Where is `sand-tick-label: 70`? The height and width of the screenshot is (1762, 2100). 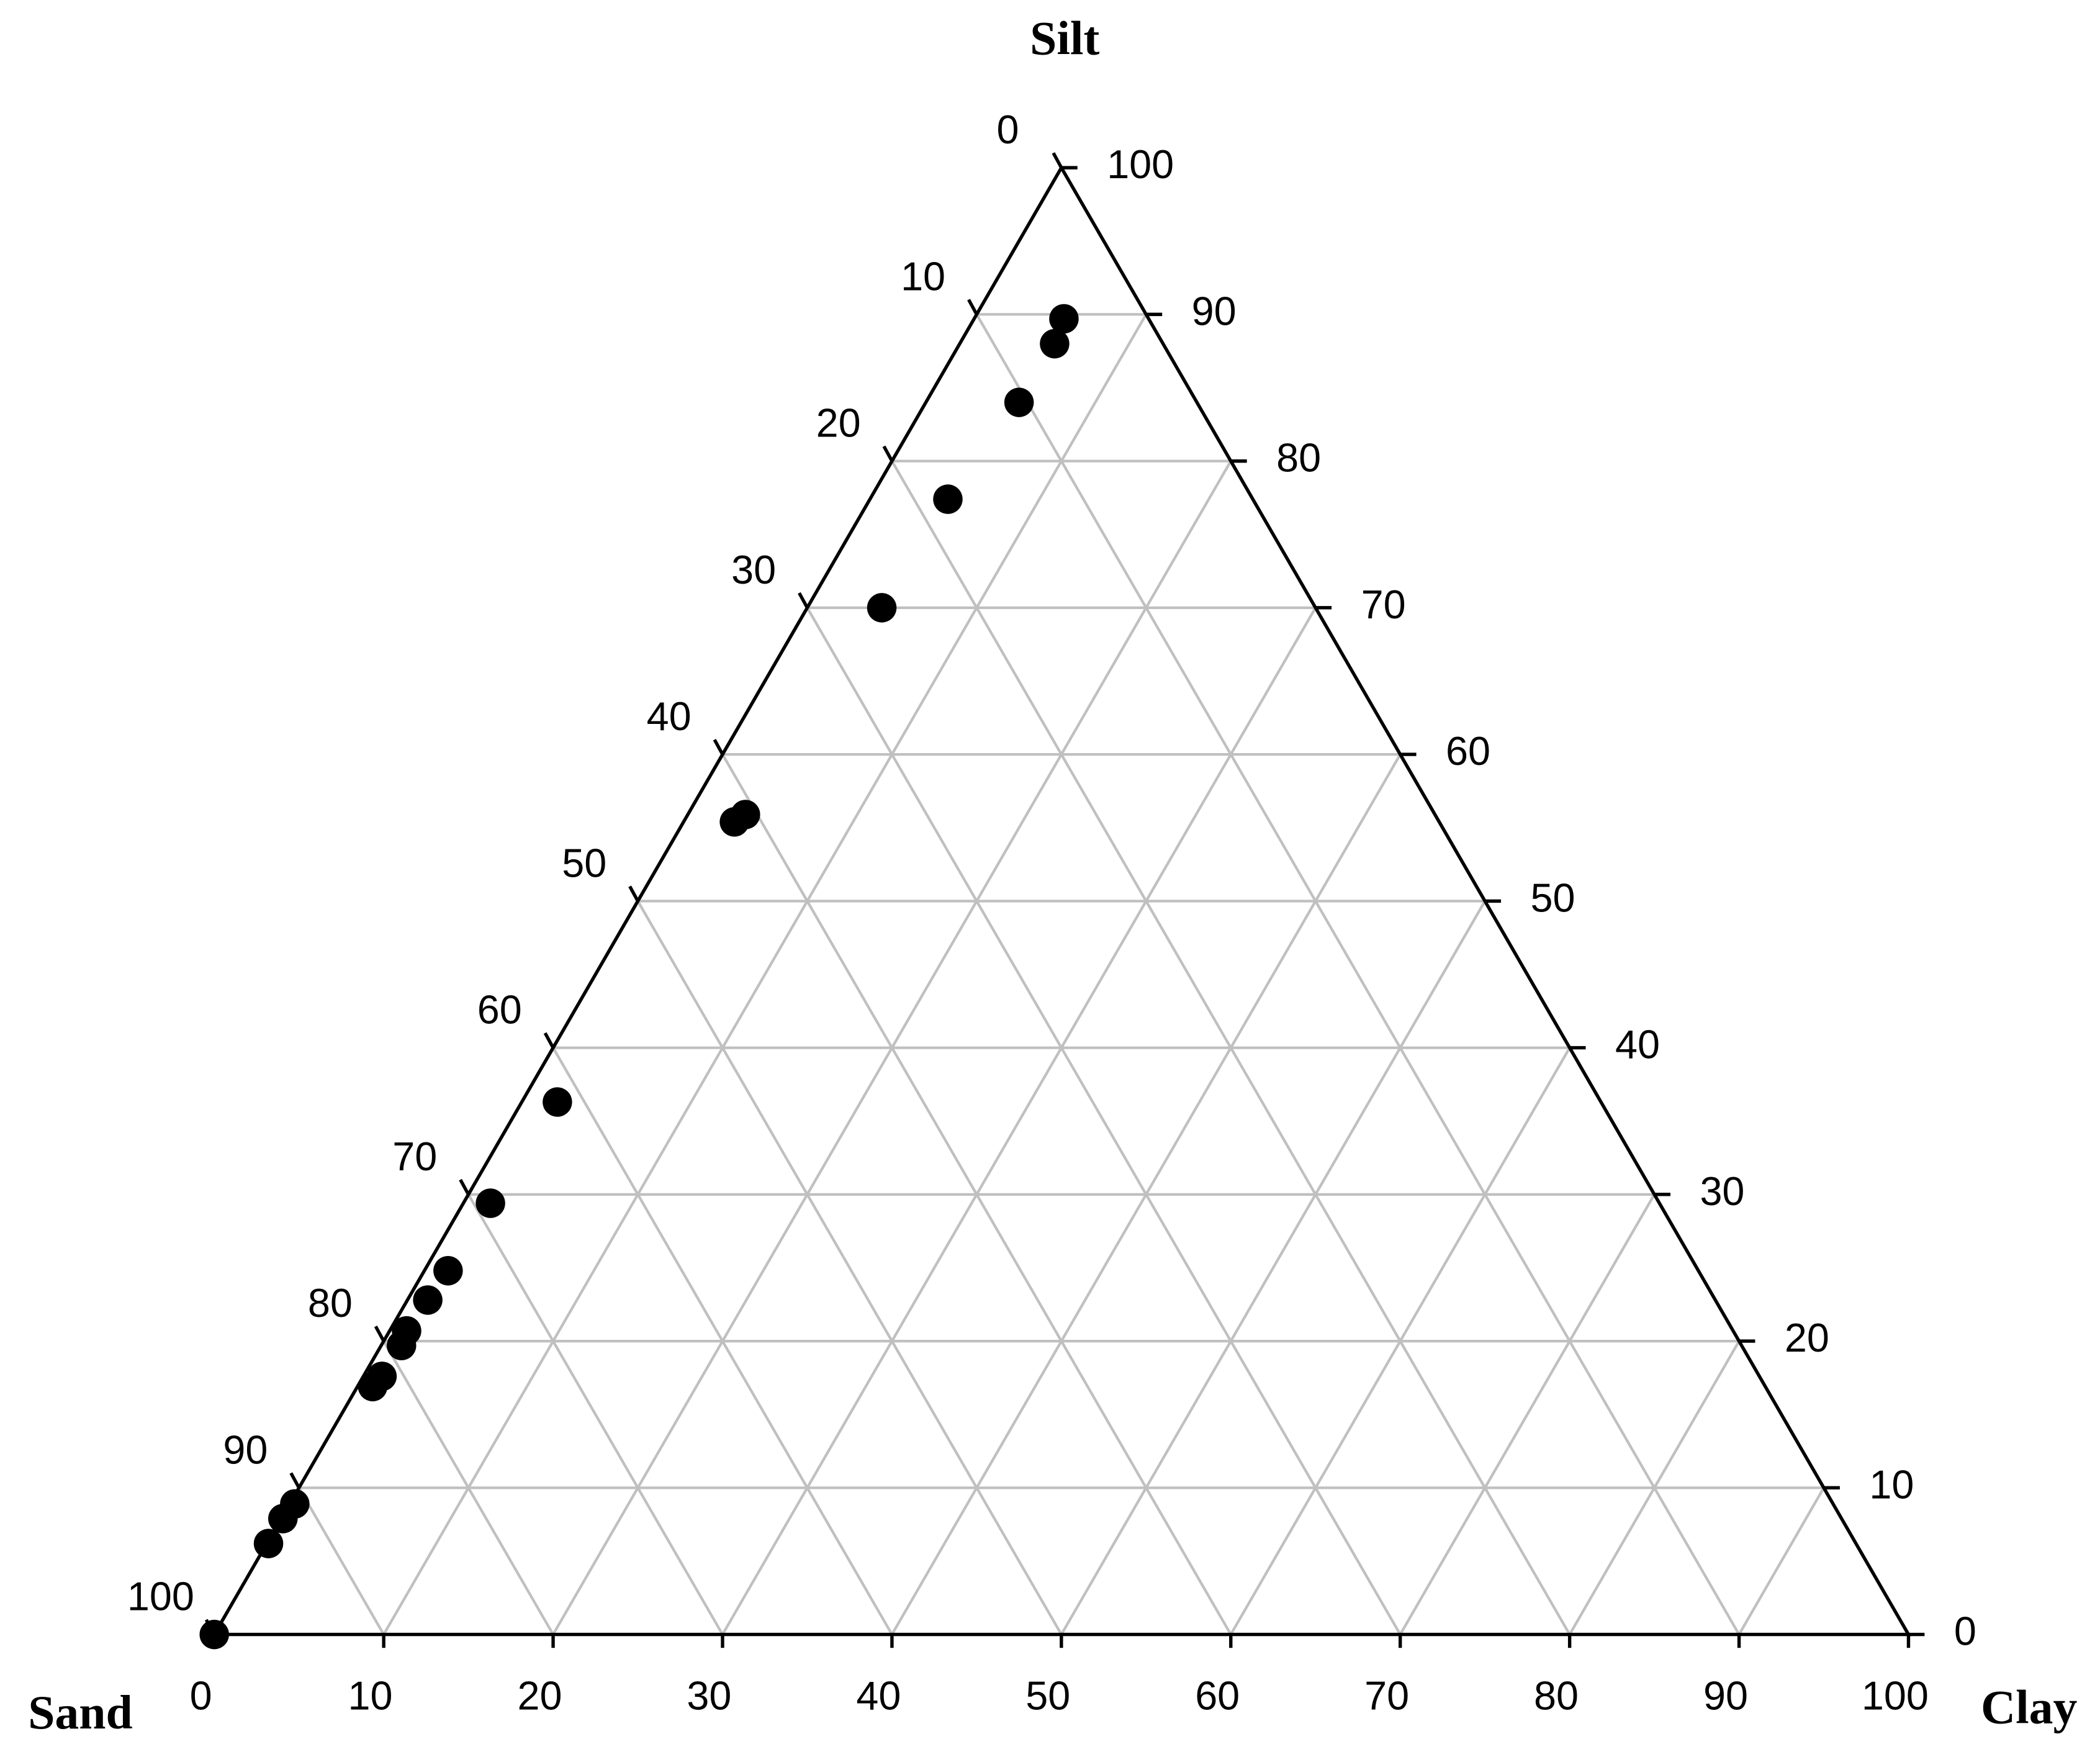
sand-tick-label: 70 is located at coordinates (414, 1156).